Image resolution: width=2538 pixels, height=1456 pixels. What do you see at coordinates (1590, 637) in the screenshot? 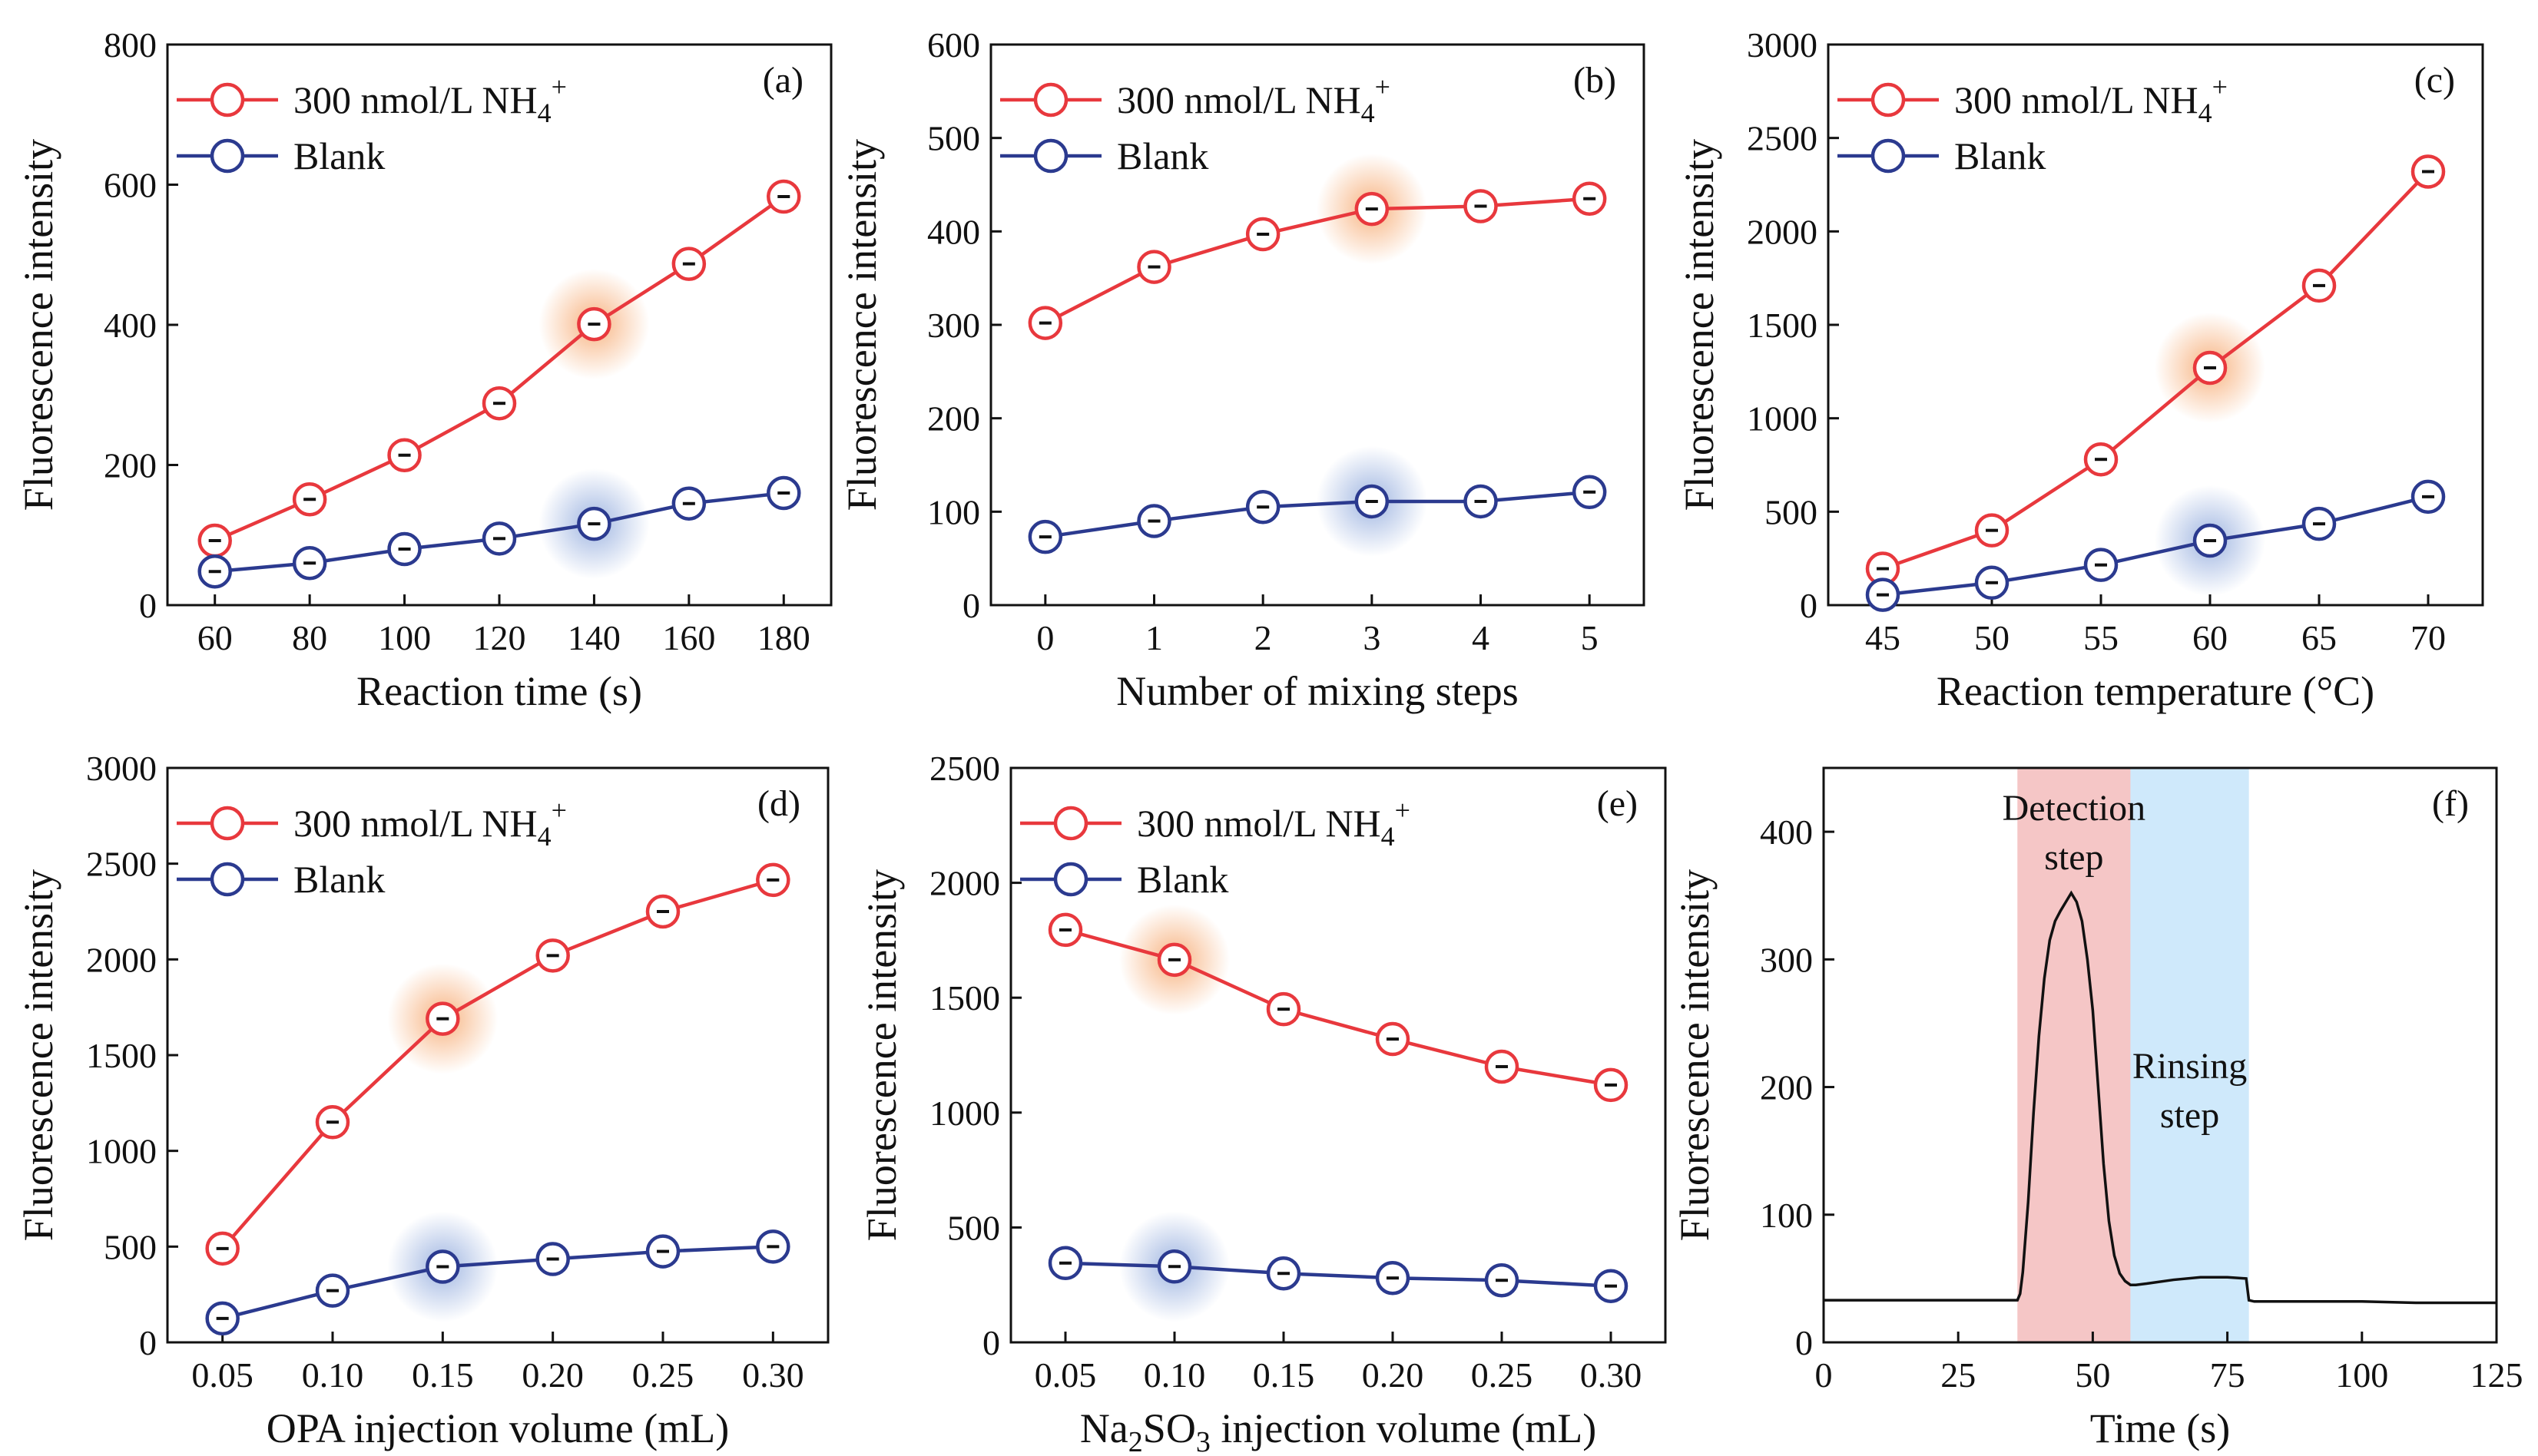
I see `x-tick-label: 5` at bounding box center [1590, 637].